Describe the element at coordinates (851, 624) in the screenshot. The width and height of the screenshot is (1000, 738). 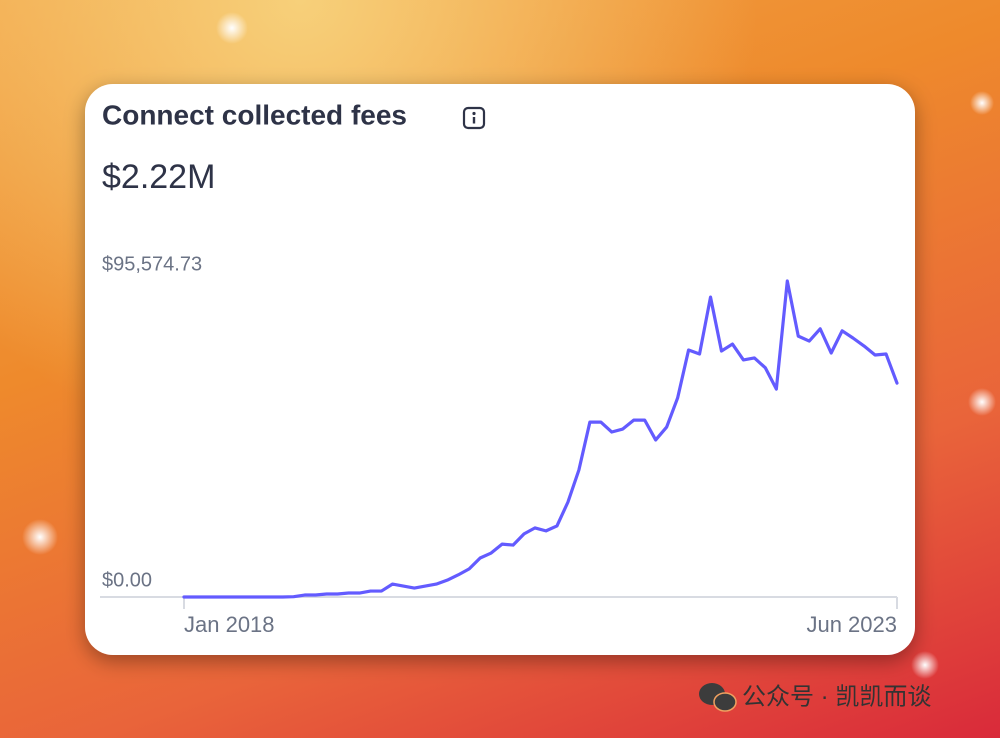
I see `x-tick-label: Jun 2023` at that location.